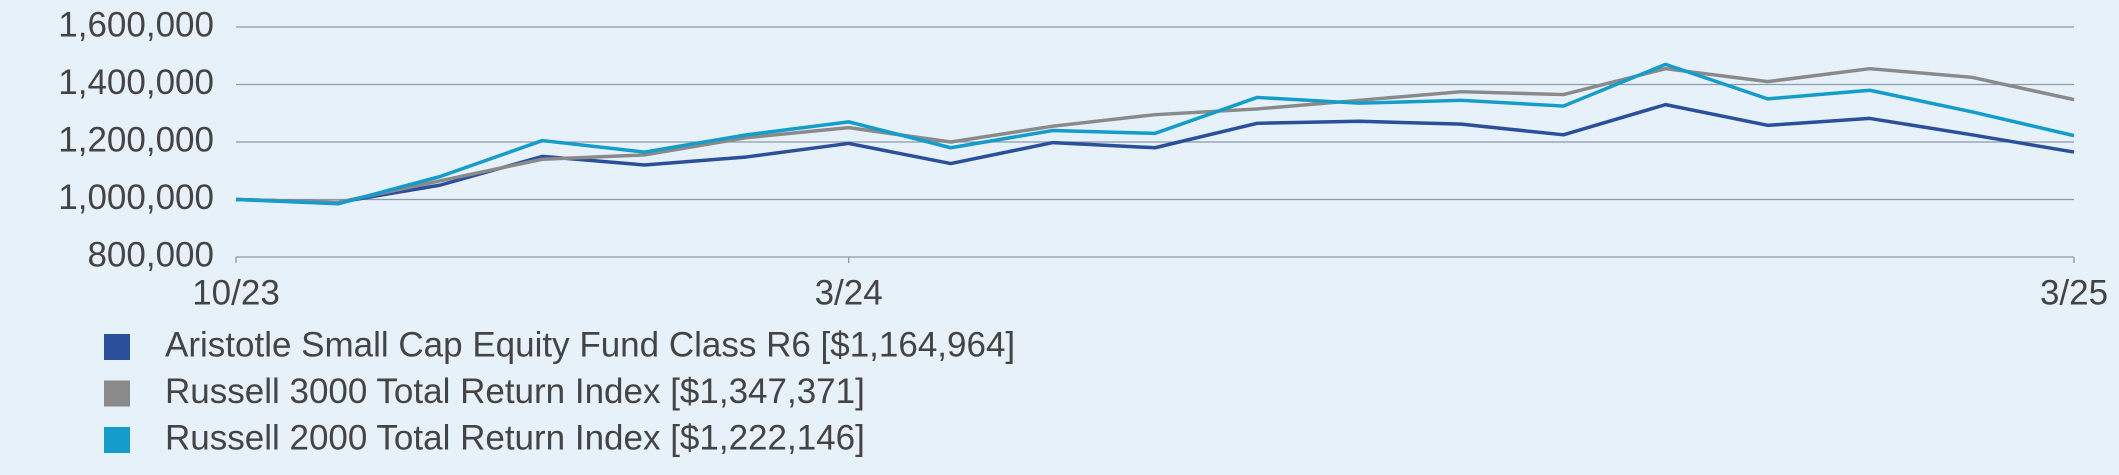 The image size is (2119, 475). Describe the element at coordinates (236, 292) in the screenshot. I see `x-tick-label: 10/23` at that location.